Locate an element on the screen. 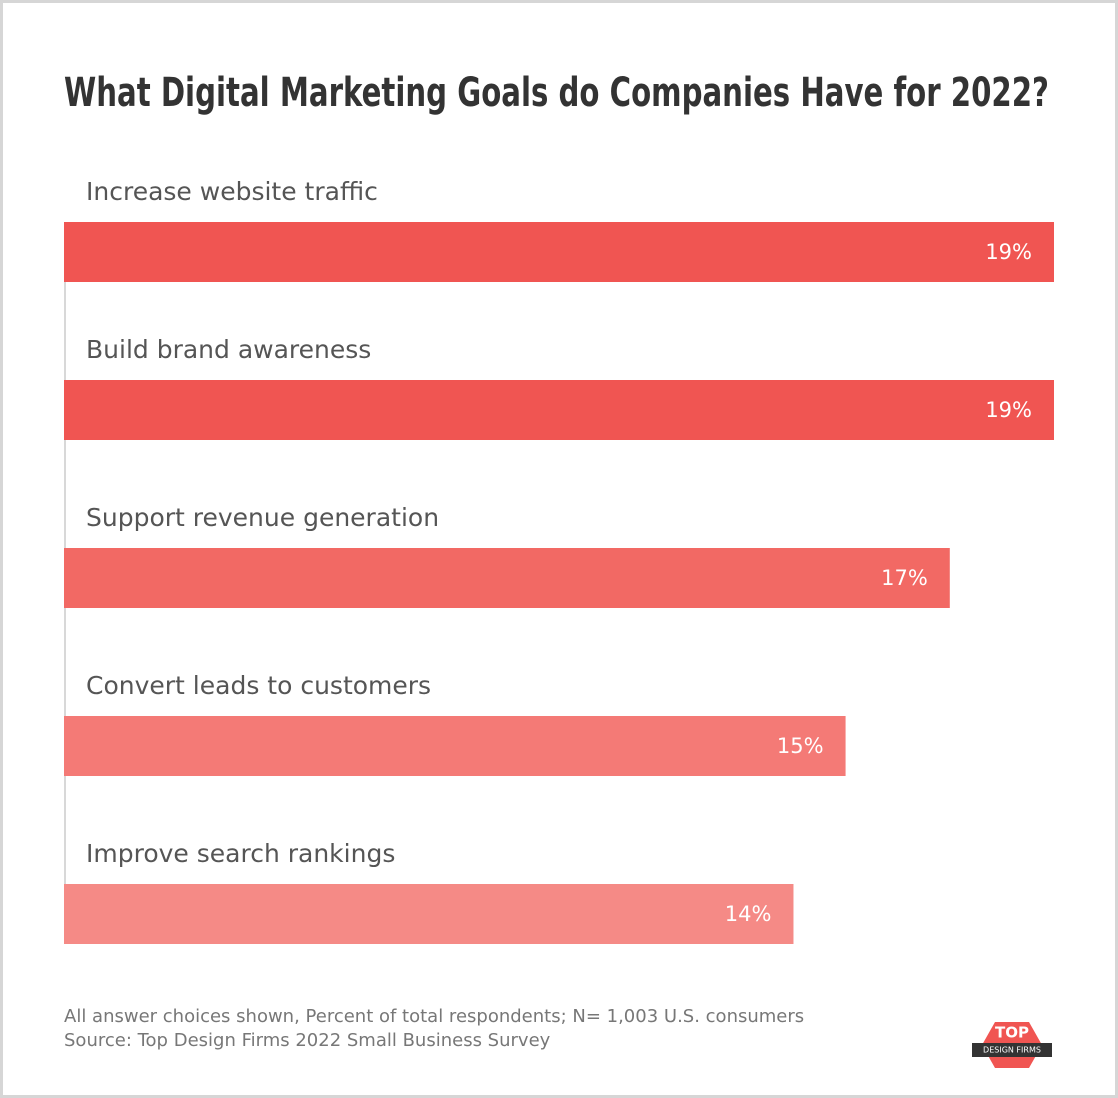 The image size is (1118, 1098). category-label: Improve search rankings is located at coordinates (240, 853).